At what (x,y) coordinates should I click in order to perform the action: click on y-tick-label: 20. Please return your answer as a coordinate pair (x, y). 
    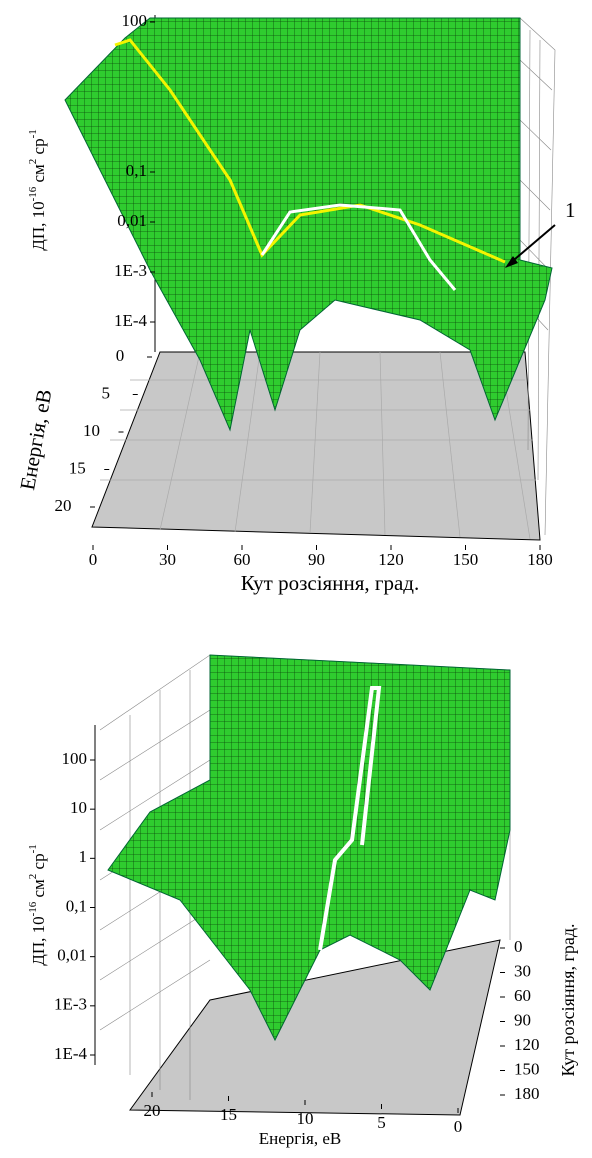
    Looking at the image, I should click on (63, 505).